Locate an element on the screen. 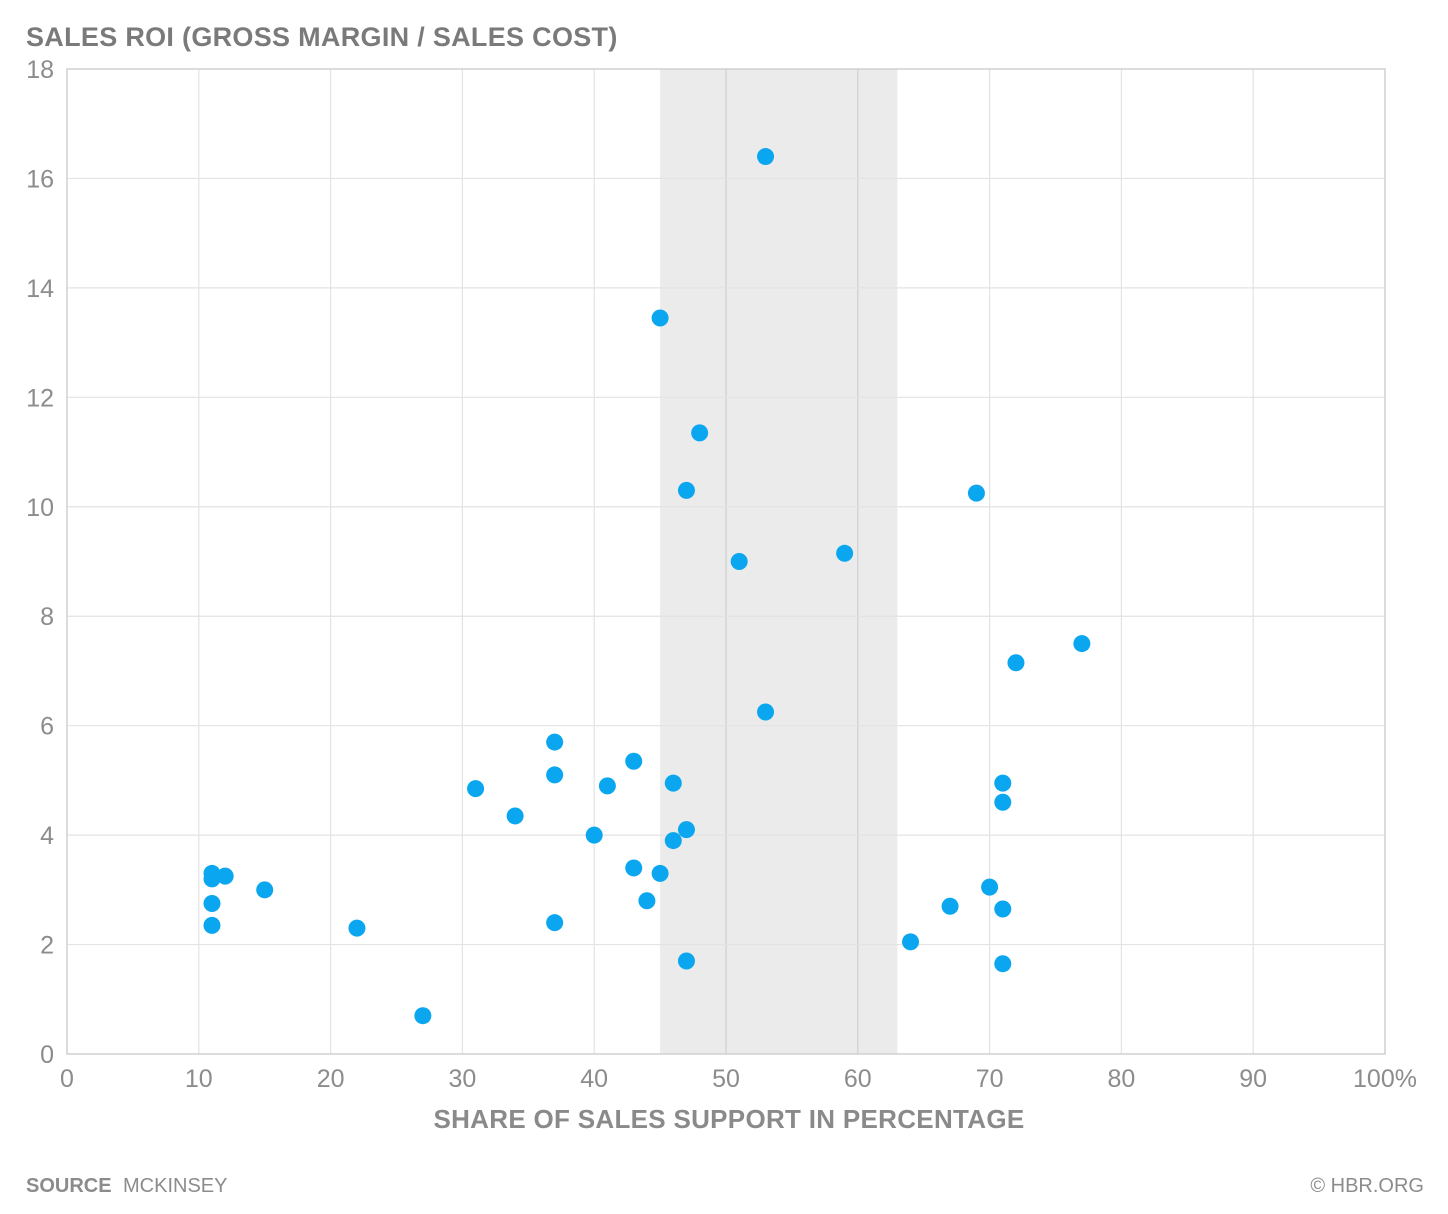  x-tick-label: 30 is located at coordinates (462, 1079).